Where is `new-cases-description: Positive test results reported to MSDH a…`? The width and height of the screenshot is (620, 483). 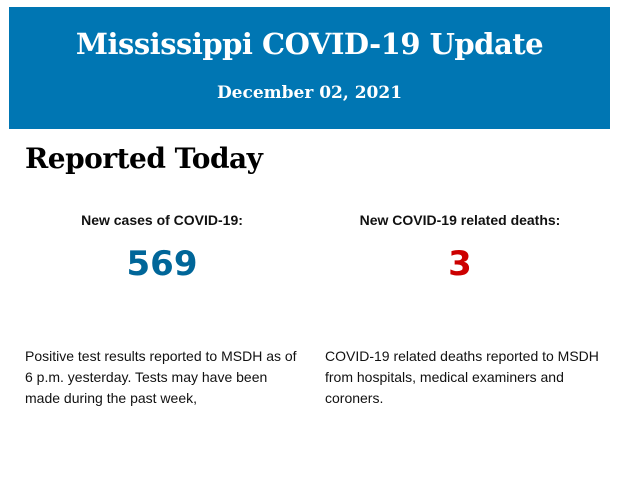
new-cases-description: Positive test results reported to MSDH a… is located at coordinates (161, 377).